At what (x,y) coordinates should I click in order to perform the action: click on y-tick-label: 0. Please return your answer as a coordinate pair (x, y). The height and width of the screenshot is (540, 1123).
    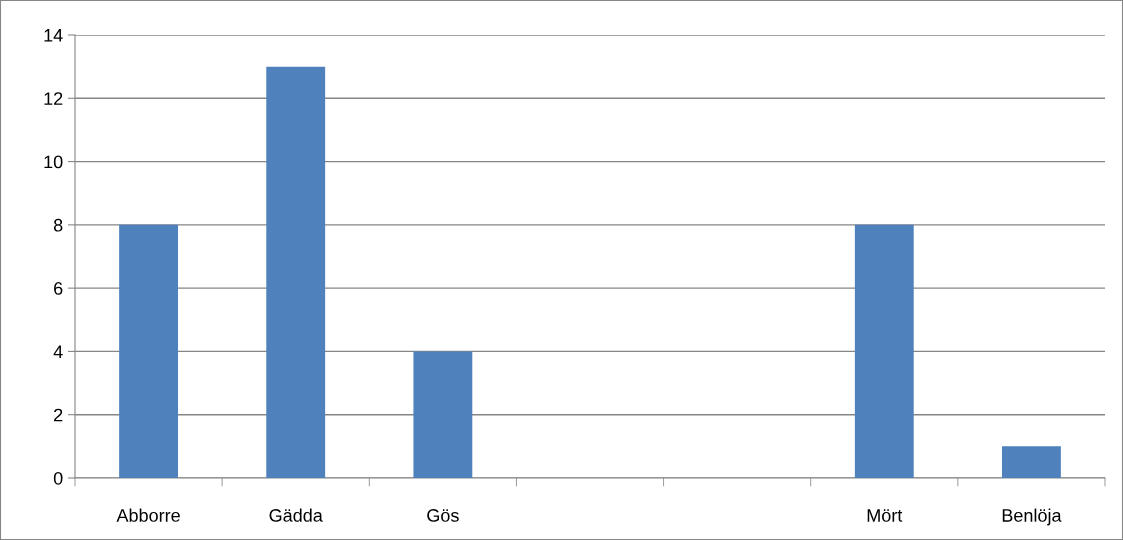
    Looking at the image, I should click on (58, 478).